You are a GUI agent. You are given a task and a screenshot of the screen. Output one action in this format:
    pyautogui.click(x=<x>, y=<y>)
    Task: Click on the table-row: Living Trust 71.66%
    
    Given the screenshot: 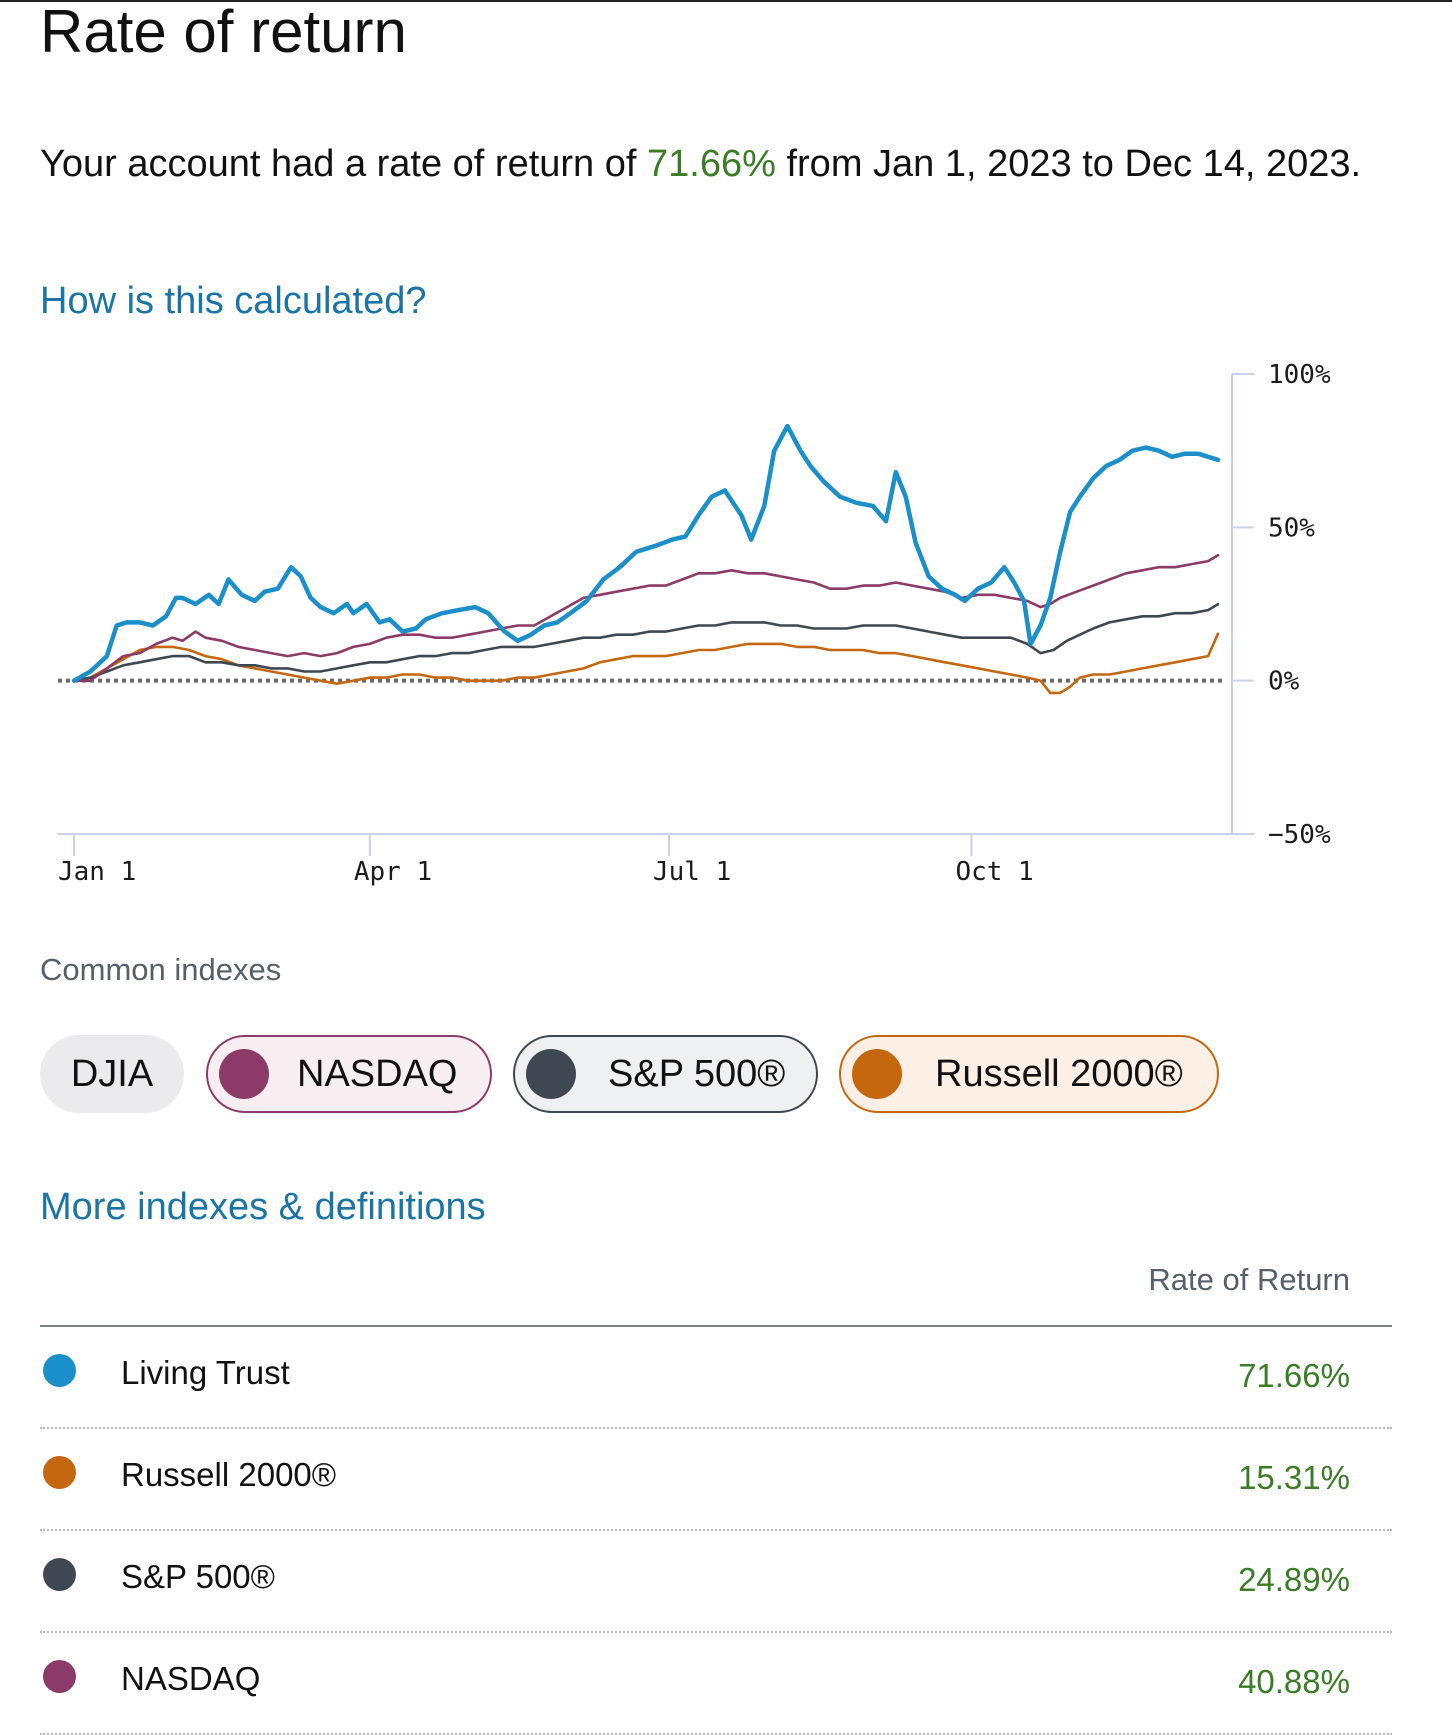 What is the action you would take?
    pyautogui.click(x=716, y=1378)
    